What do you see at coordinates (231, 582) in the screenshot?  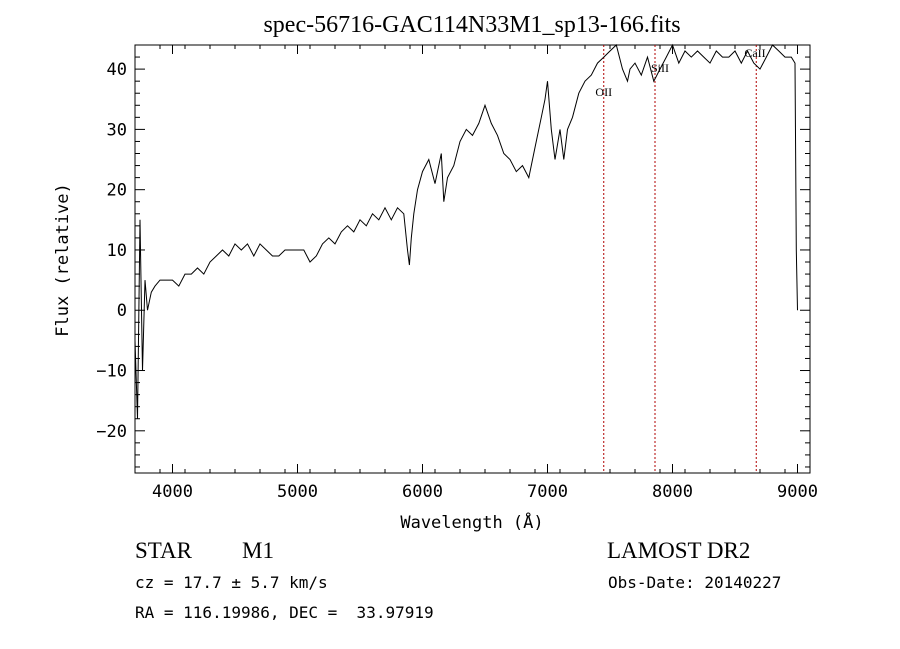 I see `redshift-cz: cz = 17.7 ± 5.7 km/s` at bounding box center [231, 582].